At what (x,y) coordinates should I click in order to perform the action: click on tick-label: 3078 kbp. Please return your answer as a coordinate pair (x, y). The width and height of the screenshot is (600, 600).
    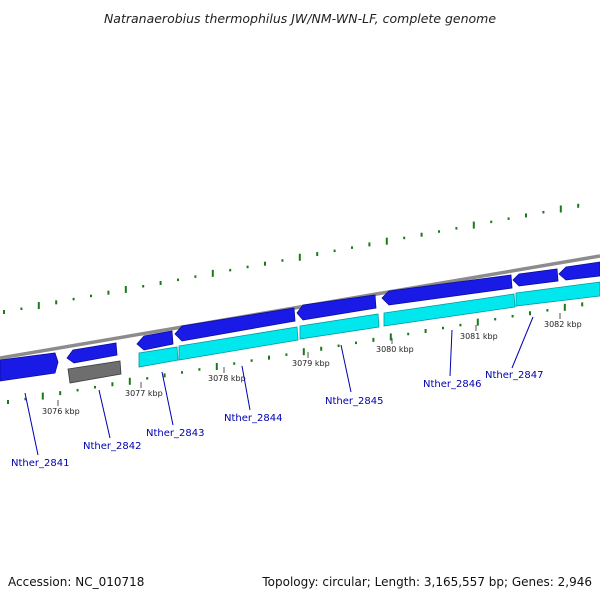
    Looking at the image, I should click on (227, 378).